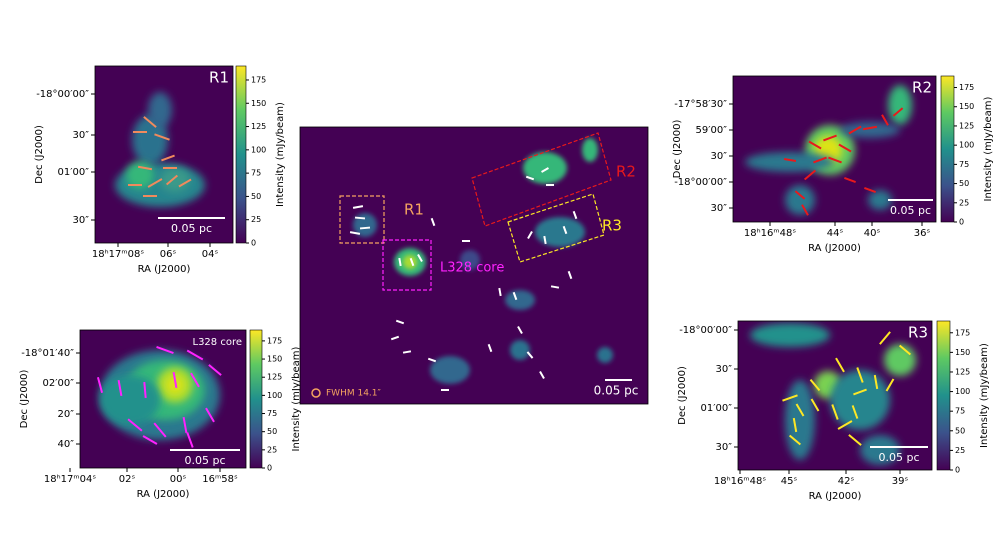 This screenshot has width=997, height=554. What do you see at coordinates (210, 254) in the screenshot?
I see `x-tick-label: 04ˢ` at bounding box center [210, 254].